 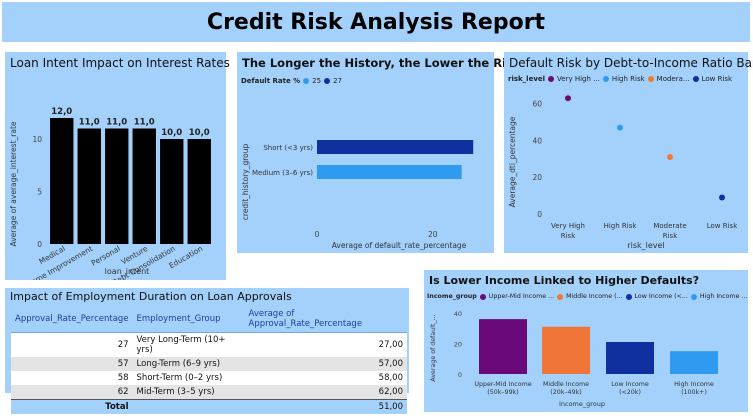 What do you see at coordinates (537, 140) in the screenshot?
I see `dti-y-tick-label: 40` at bounding box center [537, 140].